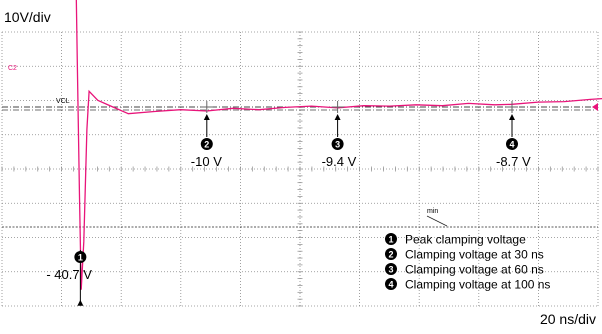 This screenshot has height=334, width=602. Describe the element at coordinates (568, 319) in the screenshot. I see `horizontal-scale-label: 20 ns/div` at that location.